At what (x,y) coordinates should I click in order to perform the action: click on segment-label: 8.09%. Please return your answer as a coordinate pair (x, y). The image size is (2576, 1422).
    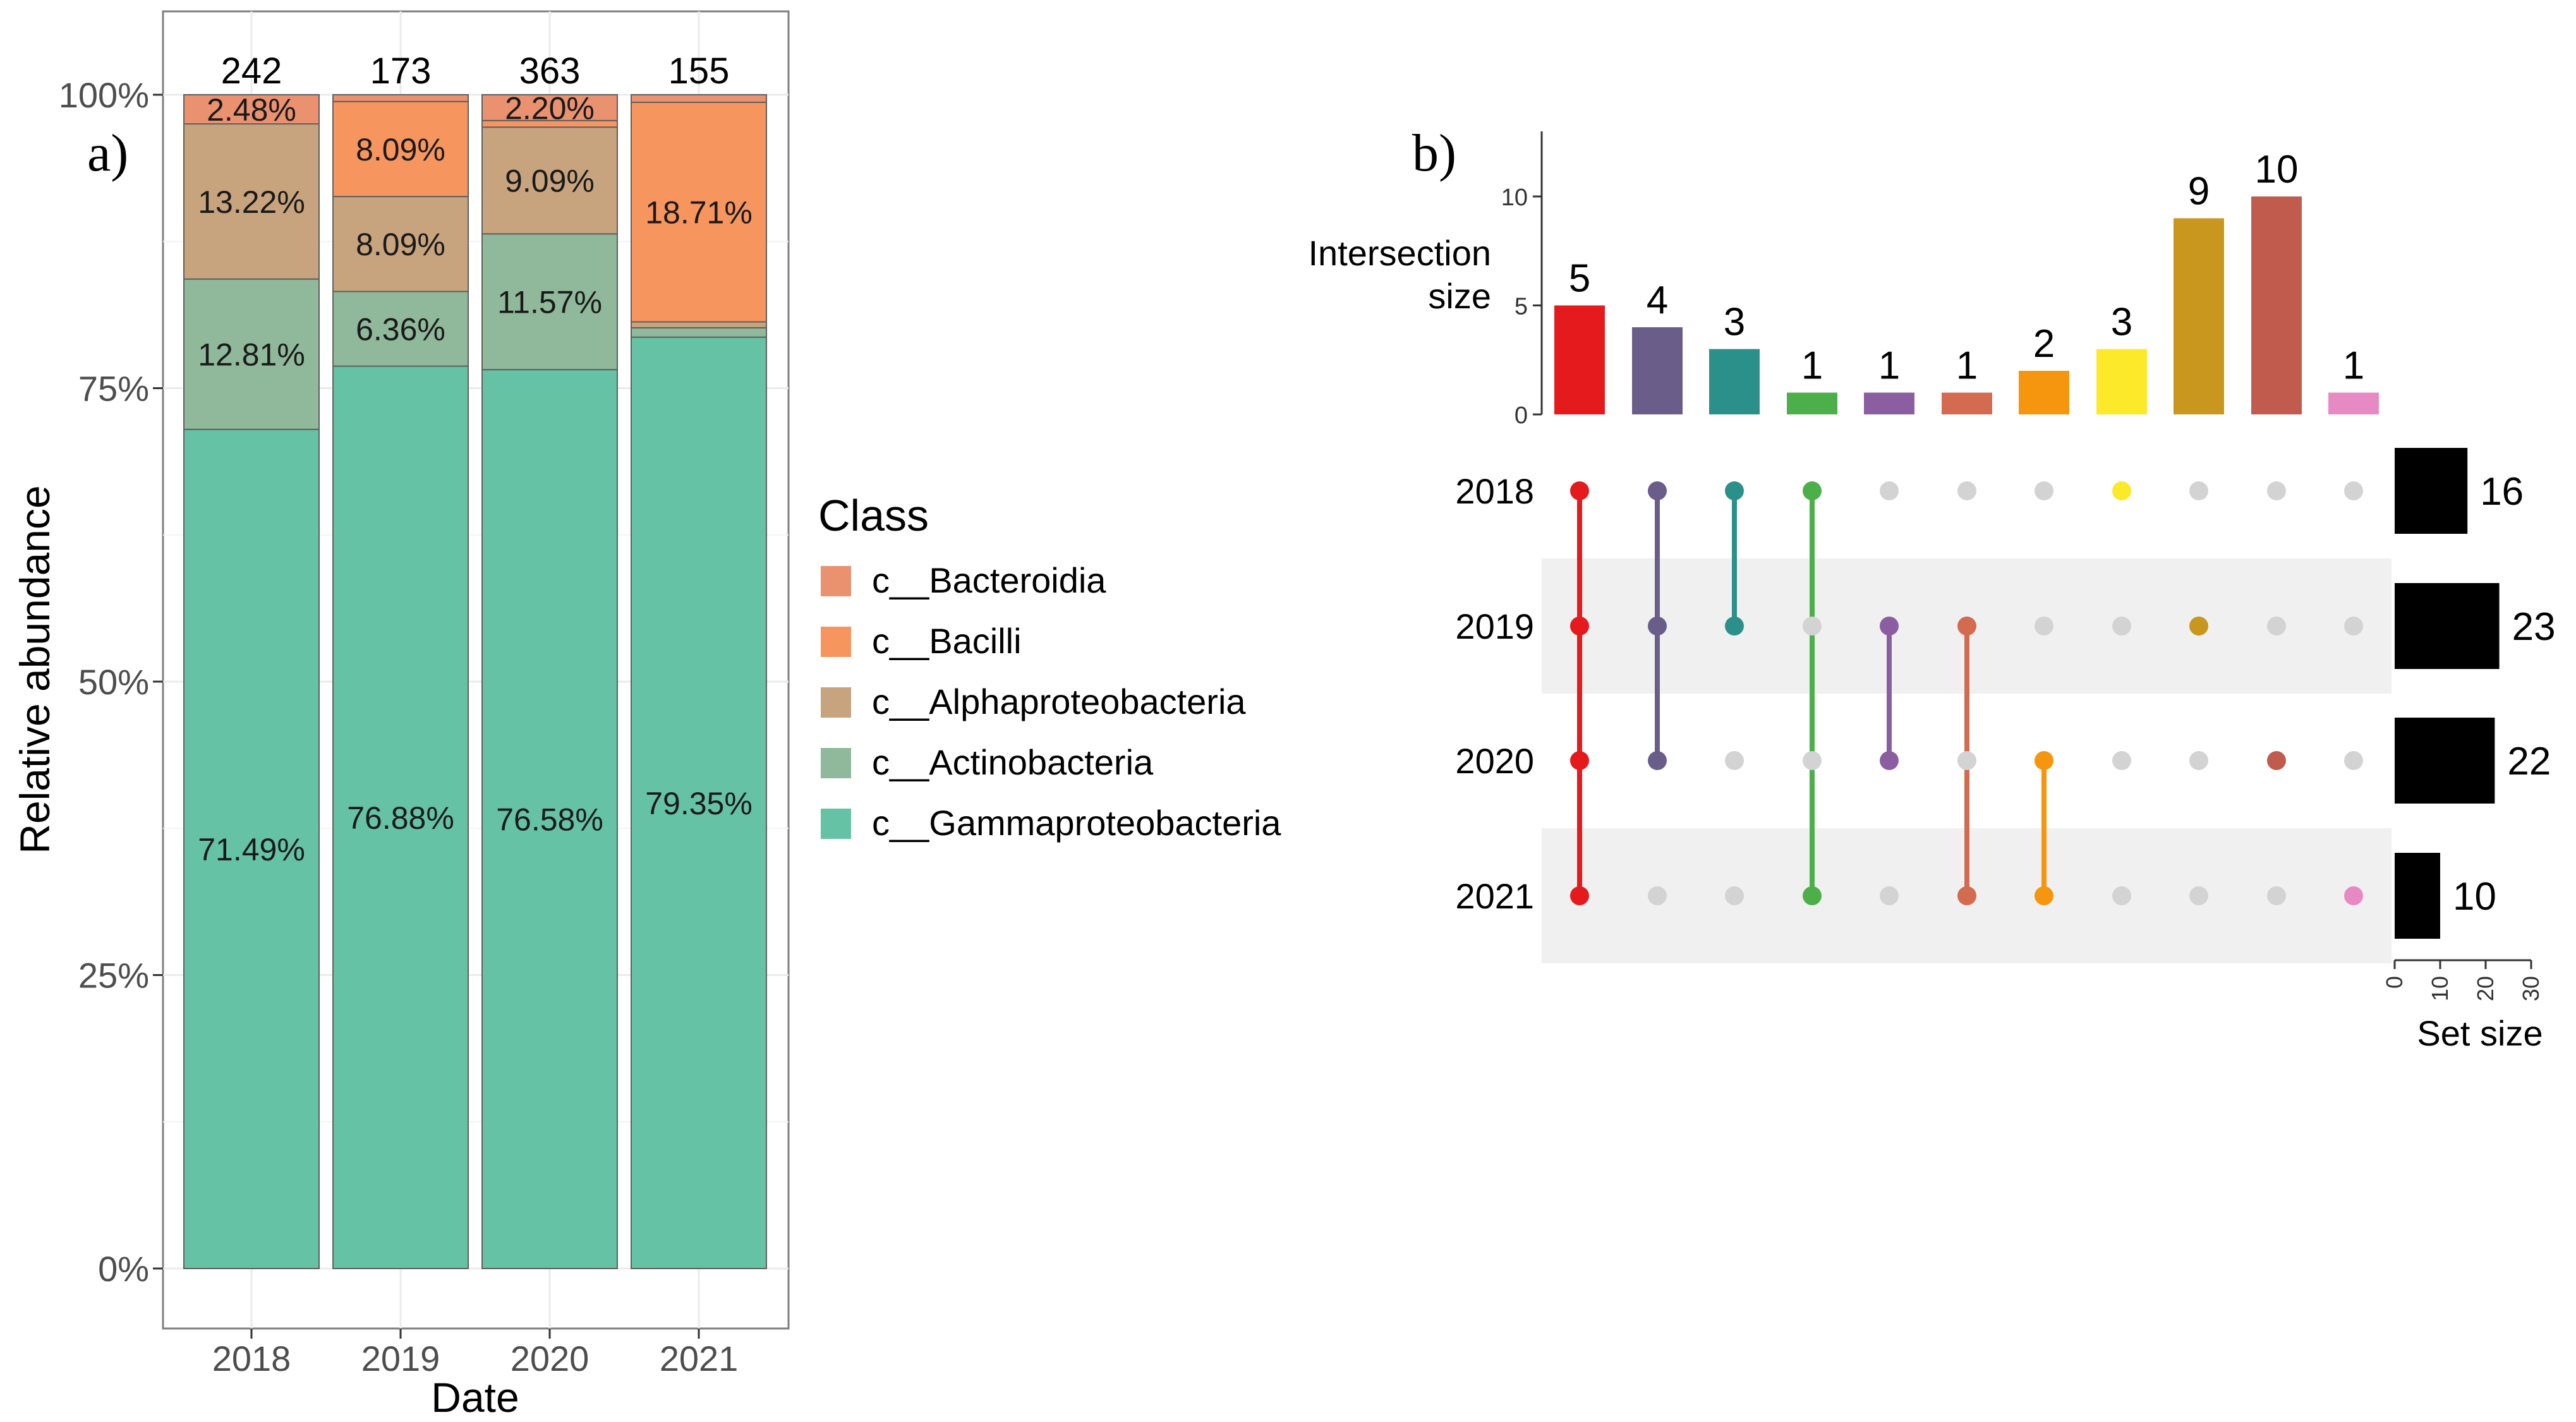
    Looking at the image, I should click on (400, 244).